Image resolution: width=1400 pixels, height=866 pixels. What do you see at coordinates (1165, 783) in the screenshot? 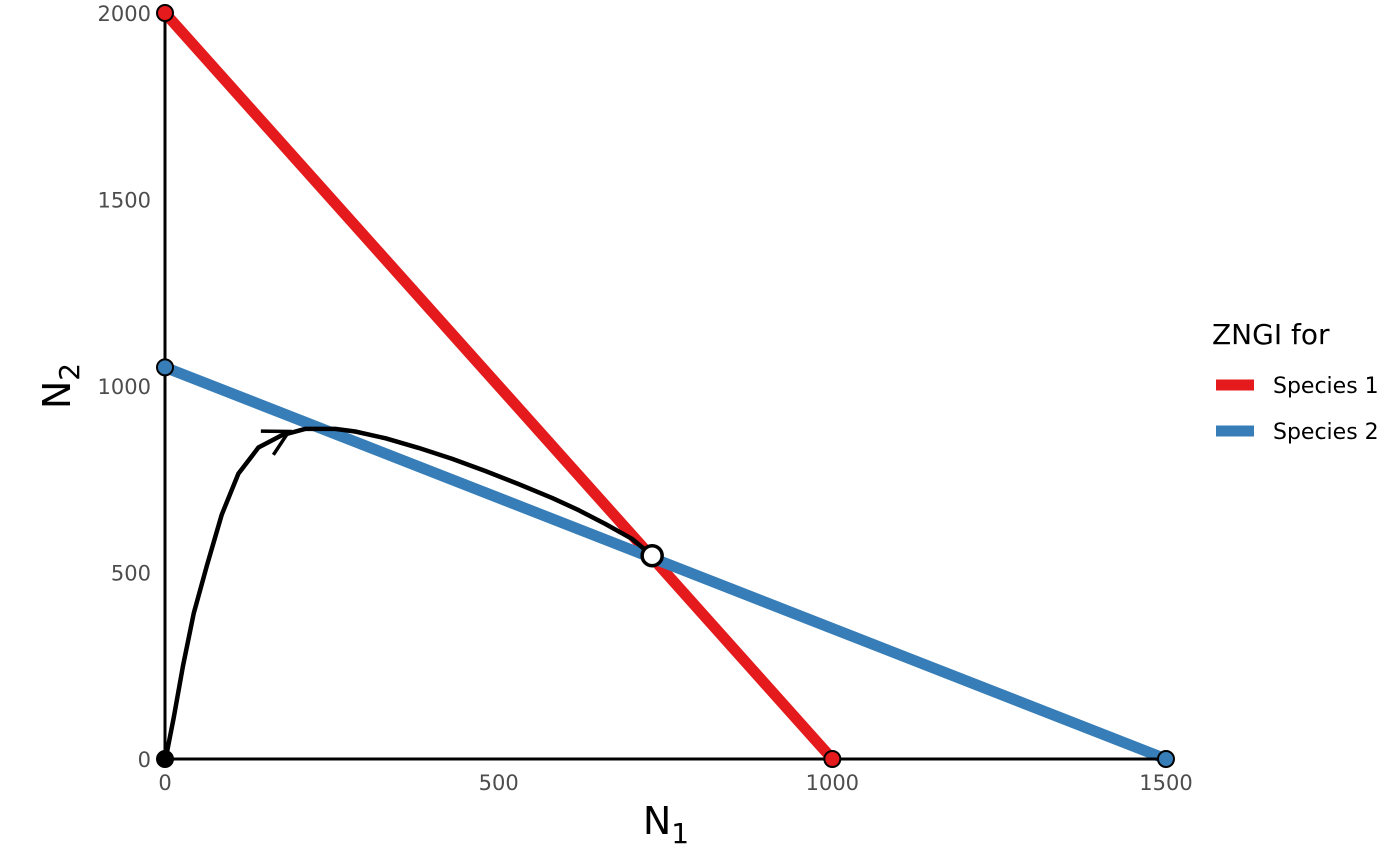
I see `x-tick-label: 1500` at bounding box center [1165, 783].